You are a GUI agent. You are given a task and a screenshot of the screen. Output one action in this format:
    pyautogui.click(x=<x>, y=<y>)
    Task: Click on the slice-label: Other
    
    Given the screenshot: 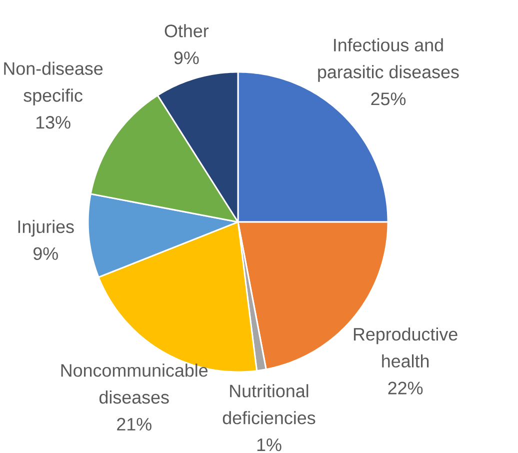 What is the action you would take?
    pyautogui.click(x=186, y=31)
    